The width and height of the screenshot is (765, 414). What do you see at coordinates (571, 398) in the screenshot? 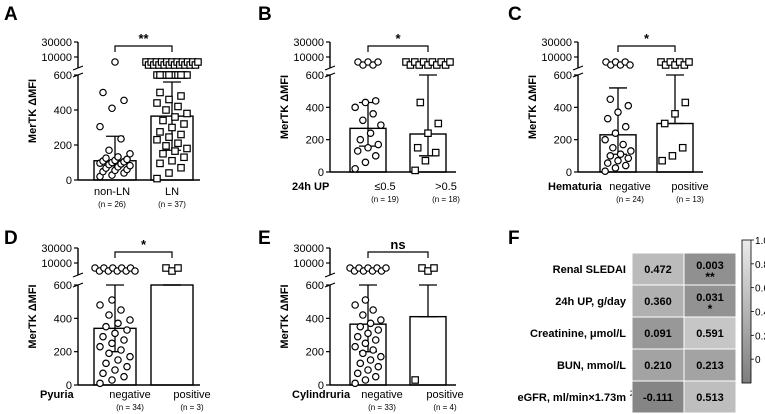
I see `row-label: eGFR, ml/min×1.73m` at bounding box center [571, 398].